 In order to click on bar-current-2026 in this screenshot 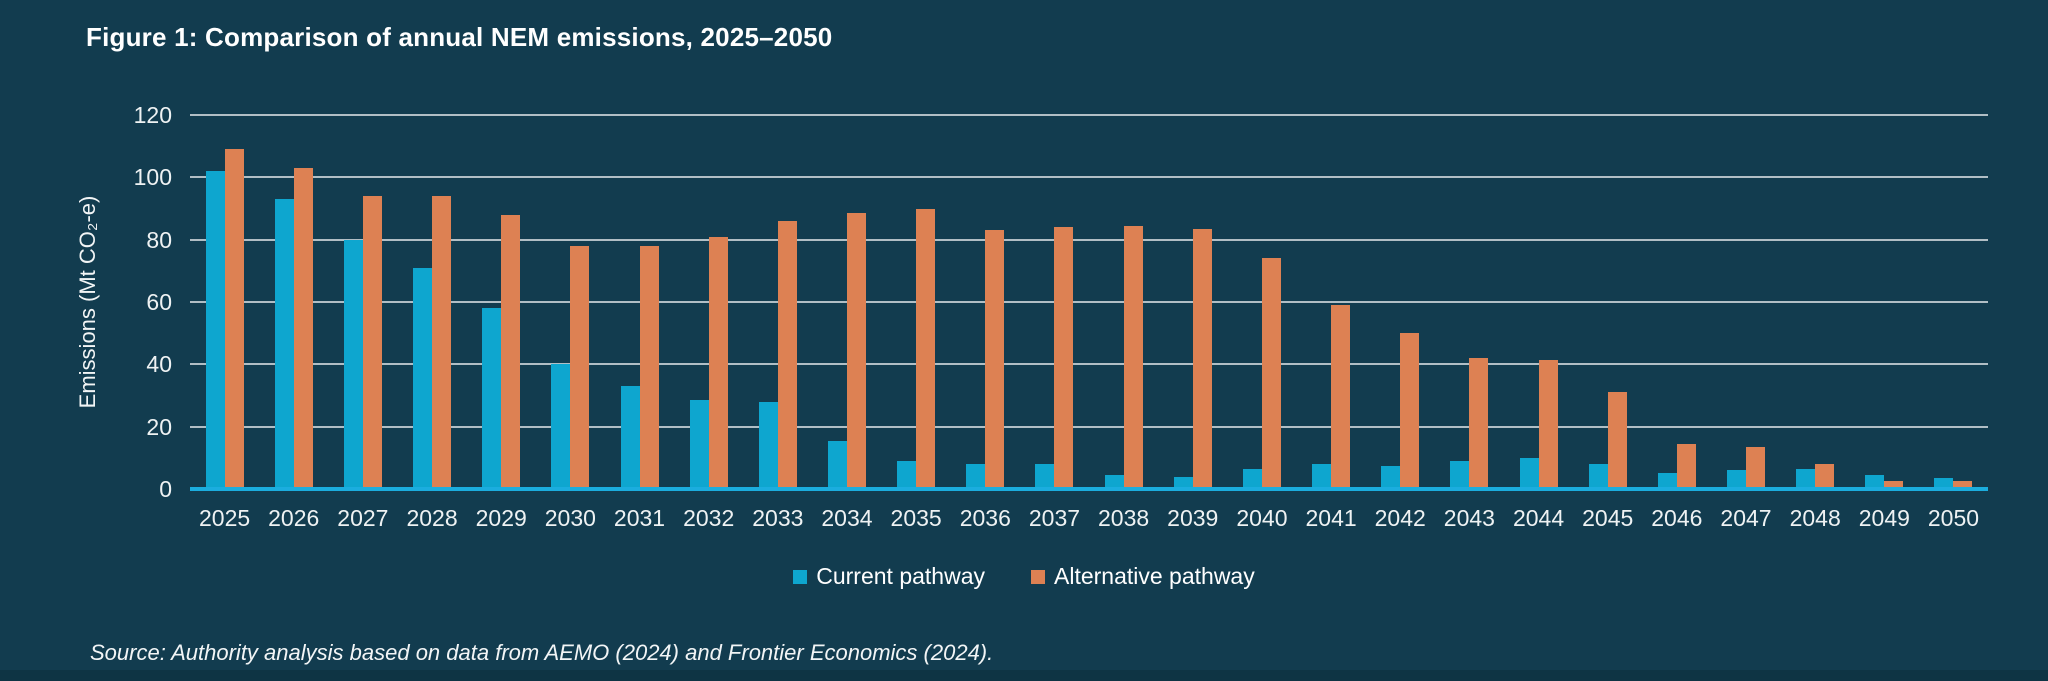, I will do `click(284, 344)`.